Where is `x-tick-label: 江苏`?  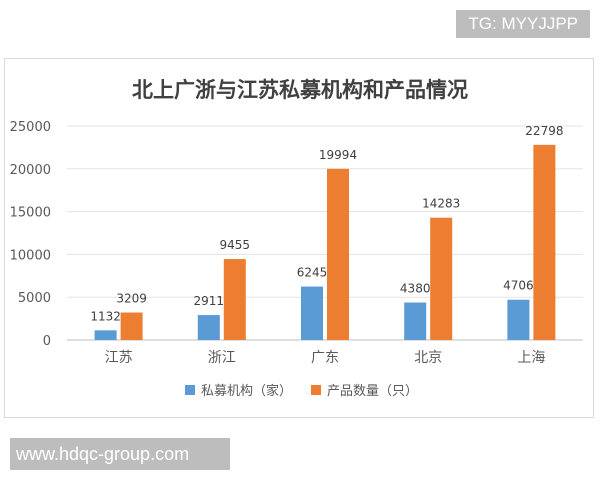 x-tick-label: 江苏 is located at coordinates (119, 358).